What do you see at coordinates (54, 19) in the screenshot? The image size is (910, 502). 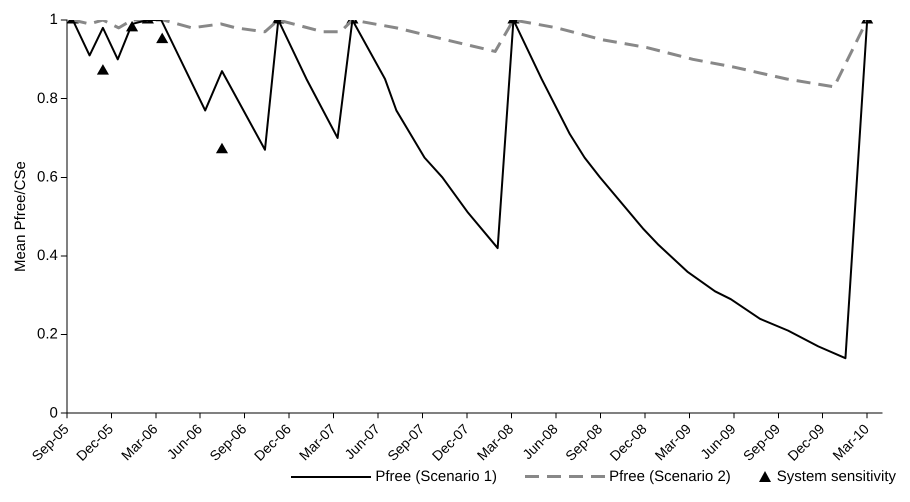 I see `y-tick-label: 1` at bounding box center [54, 19].